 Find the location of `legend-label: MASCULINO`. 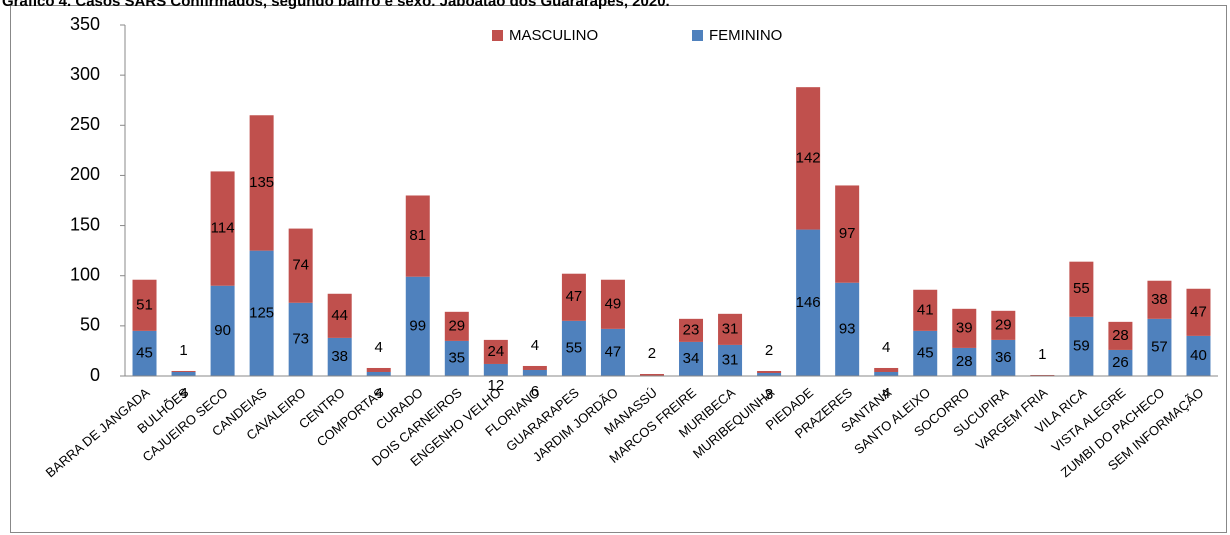

legend-label: MASCULINO is located at coordinates (553, 35).